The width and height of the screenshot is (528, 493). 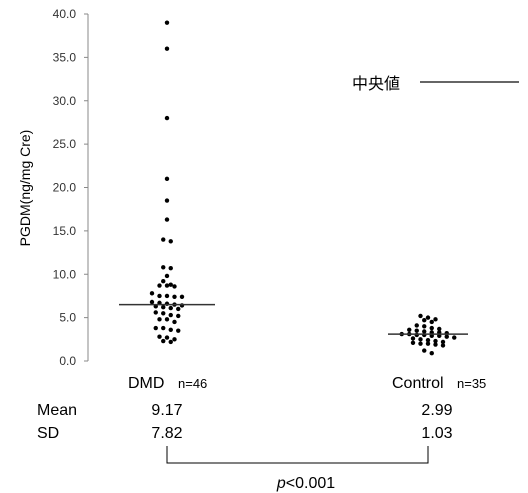 What do you see at coordinates (192, 383) in the screenshot?
I see `group-n-dmd: n=46` at bounding box center [192, 383].